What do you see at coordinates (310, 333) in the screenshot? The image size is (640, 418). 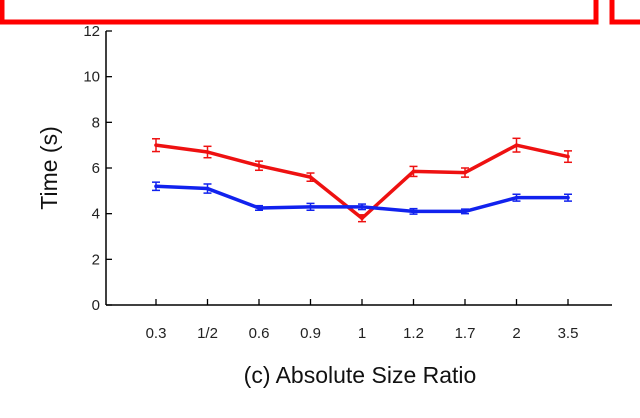 I see `x-tick-label: 0.9` at bounding box center [310, 333].